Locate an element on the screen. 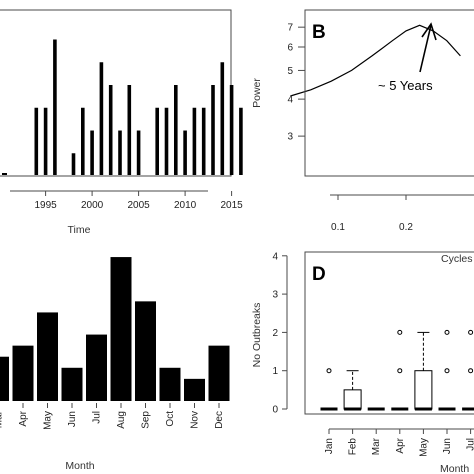 The width and height of the screenshot is (474, 474). panel-b-arrow-head is located at coordinates (429, 31).